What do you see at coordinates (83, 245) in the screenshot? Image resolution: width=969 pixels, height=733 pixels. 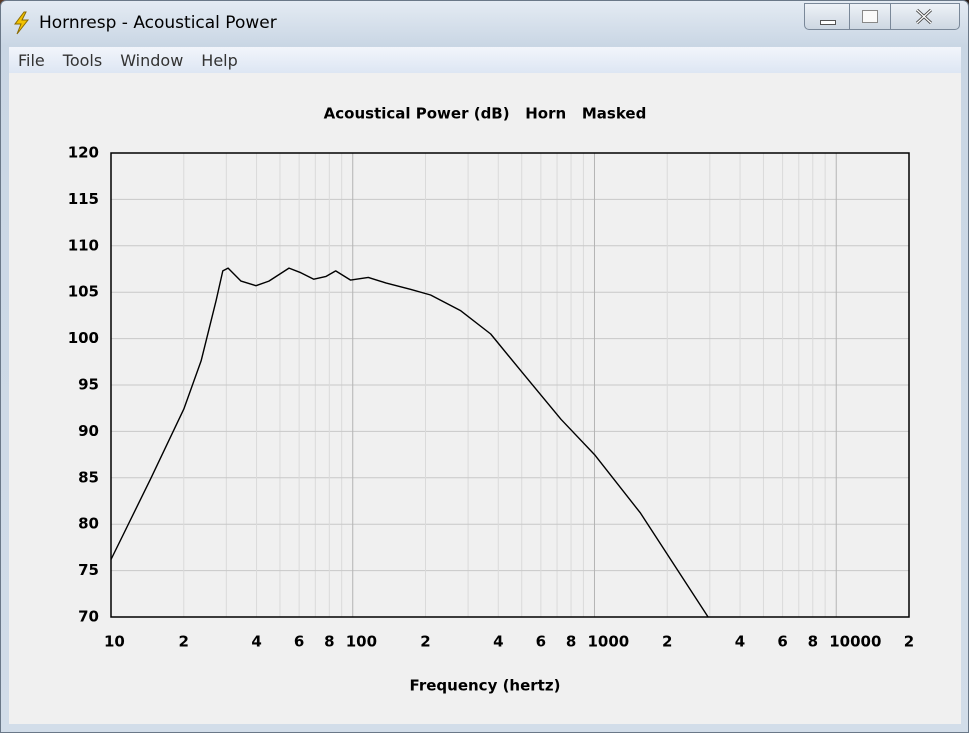 I see `y-tick-label: 110` at bounding box center [83, 245].